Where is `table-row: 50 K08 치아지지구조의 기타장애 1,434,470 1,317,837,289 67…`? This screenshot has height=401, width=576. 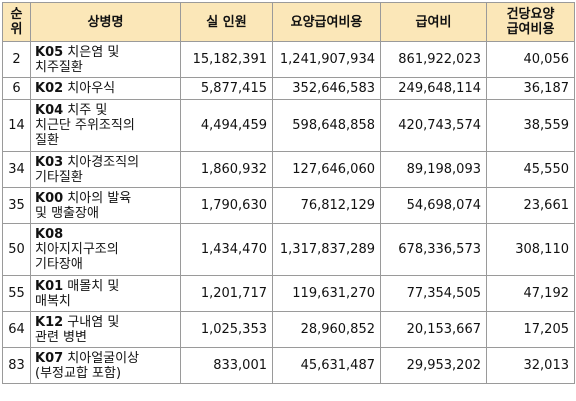 table-row: 50 K08 치아지지구조의 기타장애 1,434,470 1,317,837,289 67… is located at coordinates (288, 249).